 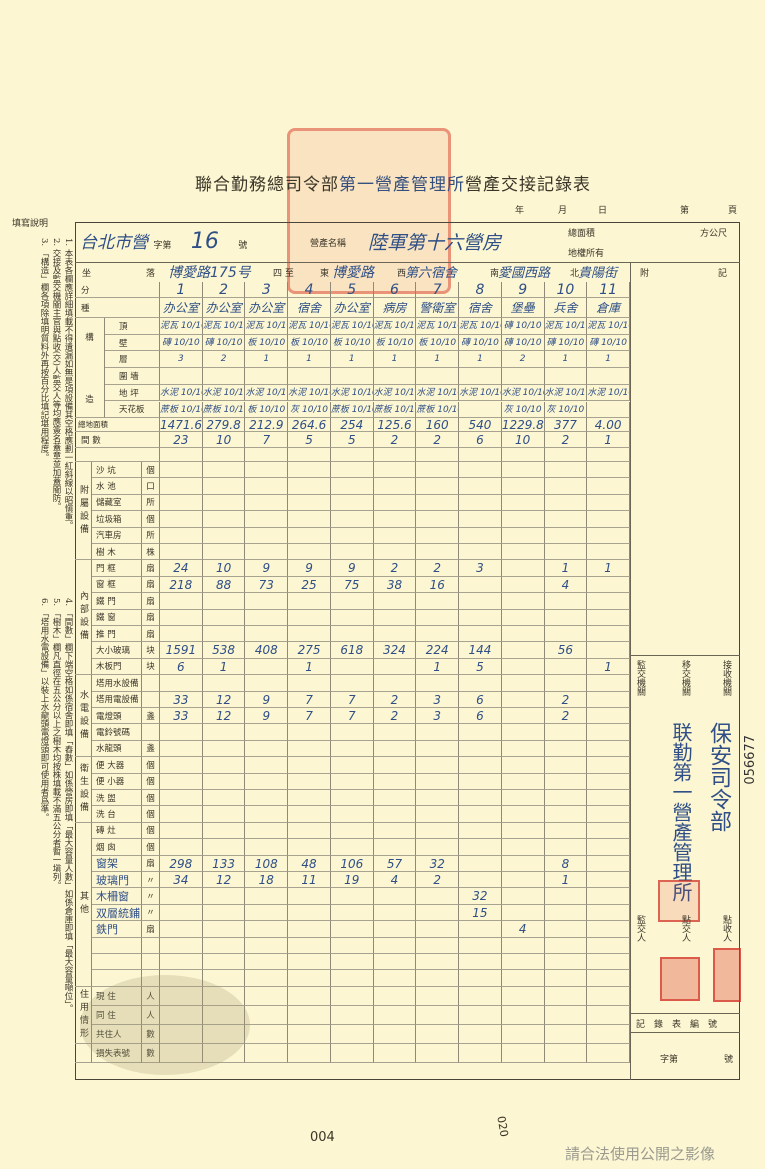 What do you see at coordinates (117, 552) in the screenshot?
I see `row-label: 樹 木` at bounding box center [117, 552].